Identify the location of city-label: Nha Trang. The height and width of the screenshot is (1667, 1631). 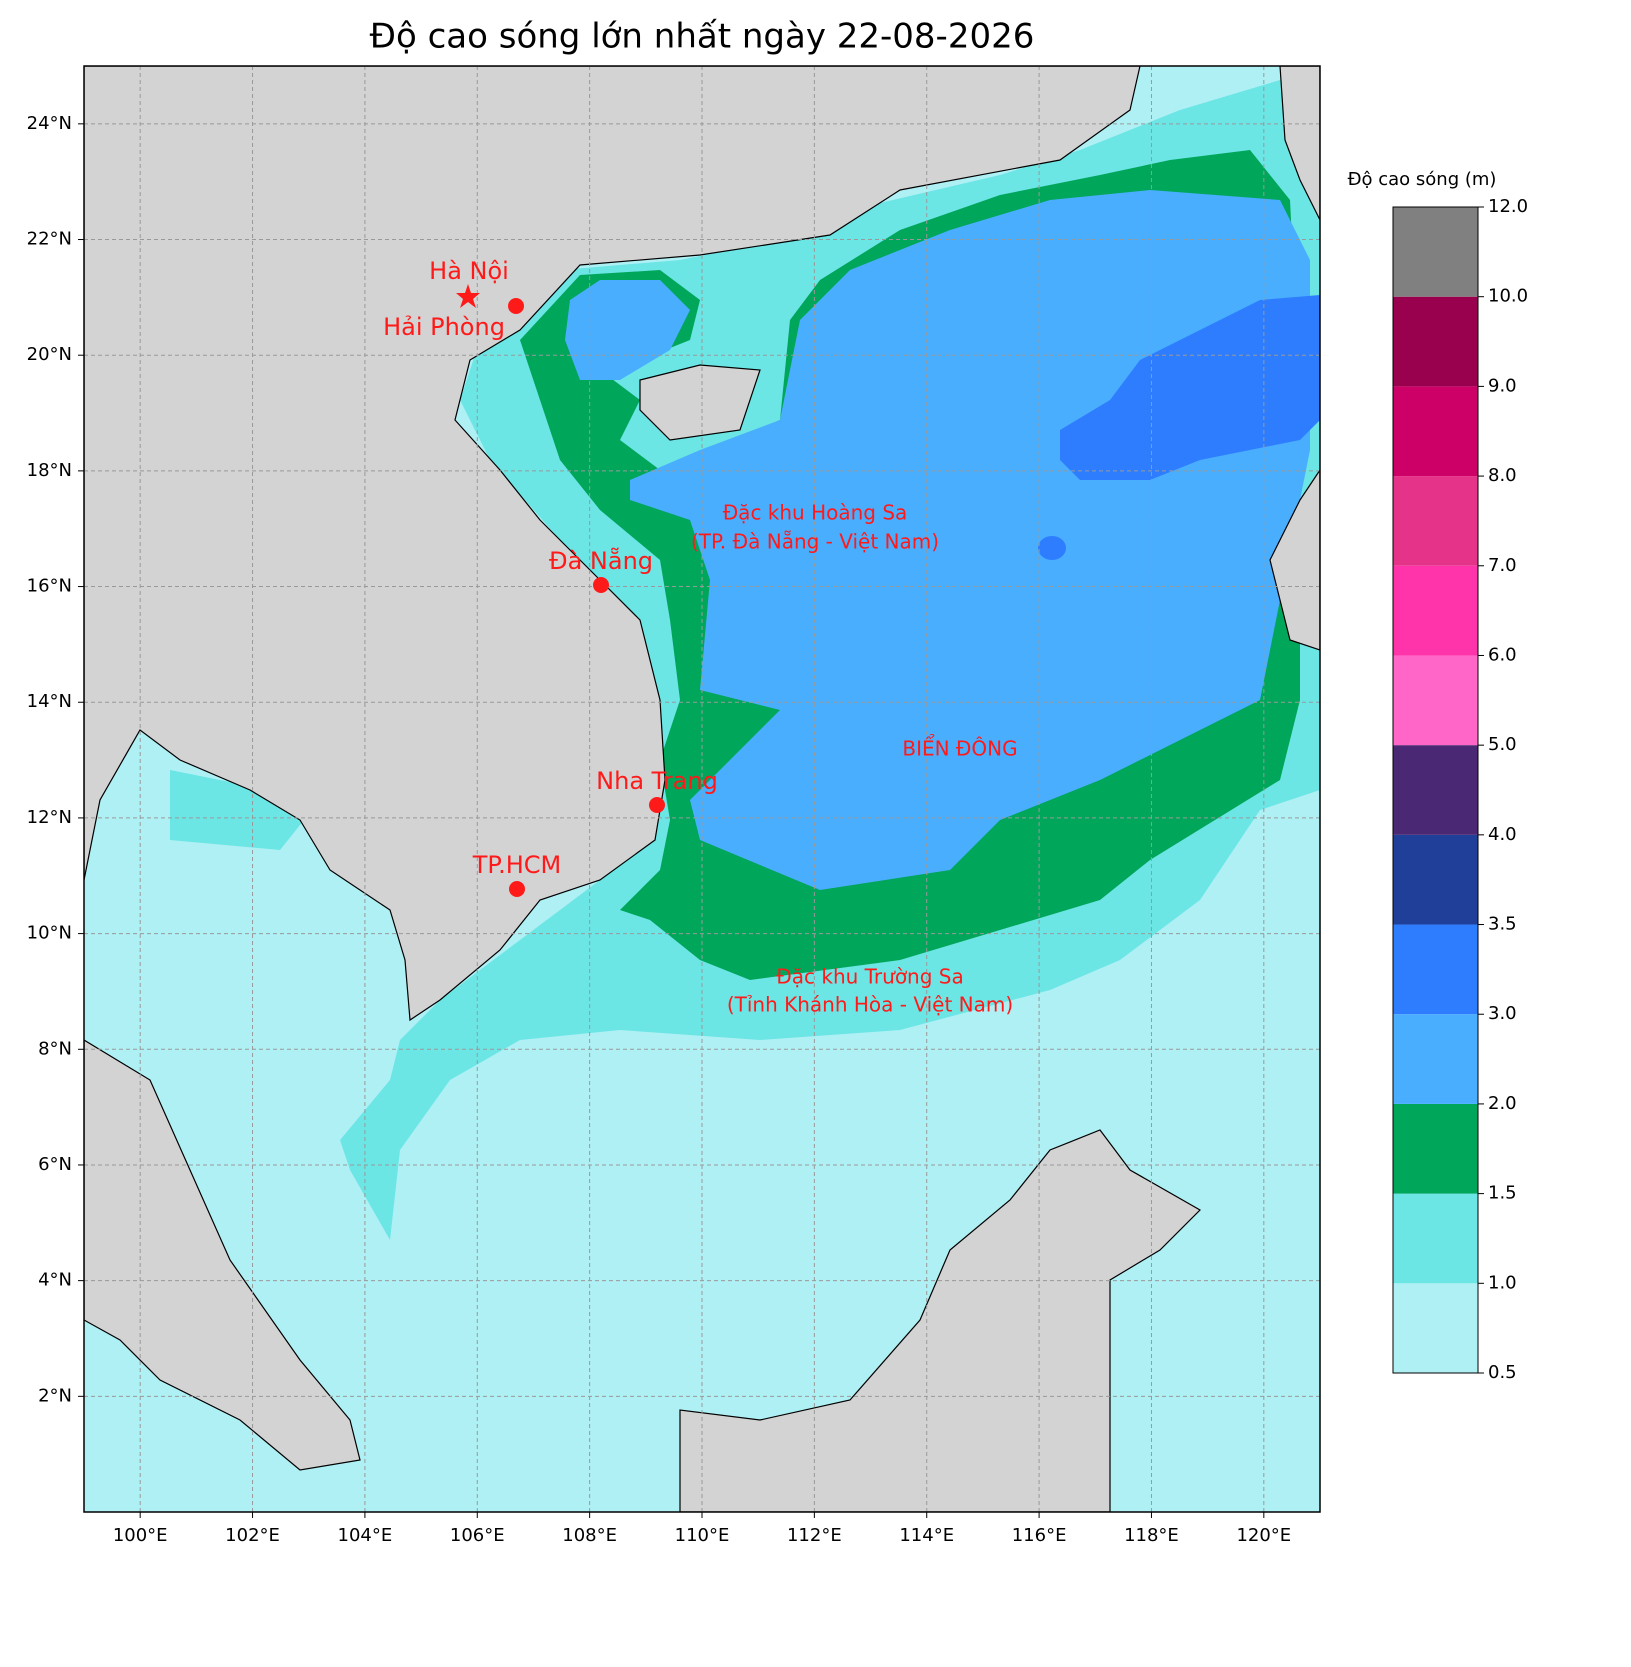
(657, 781).